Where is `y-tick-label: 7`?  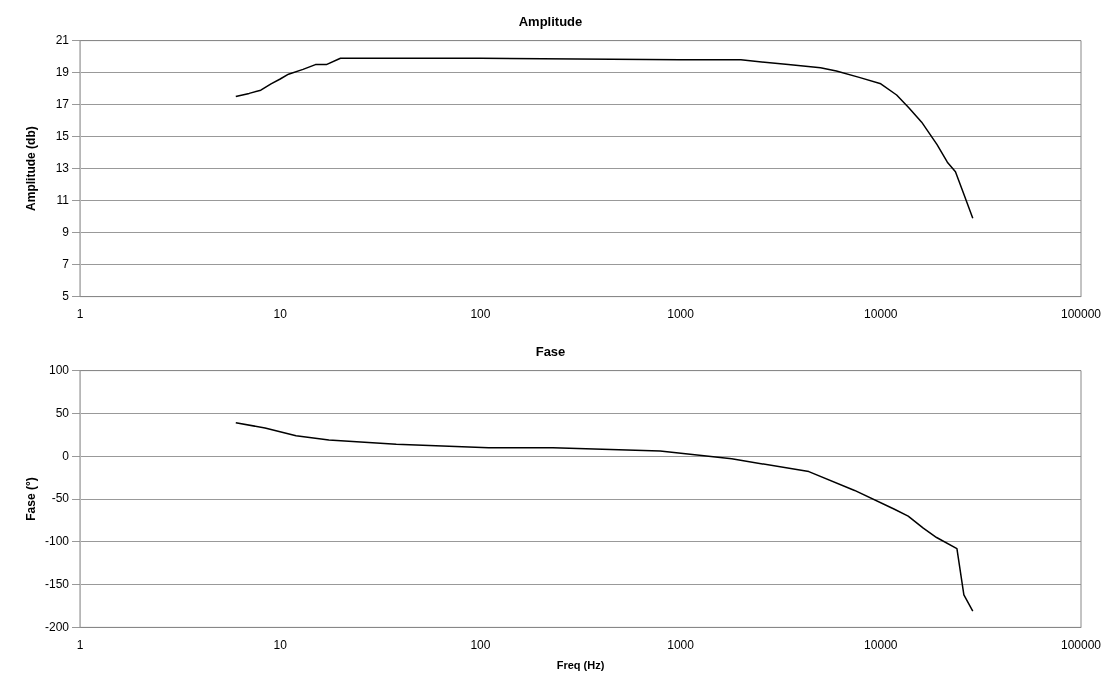
y-tick-label: 7 is located at coordinates (66, 263).